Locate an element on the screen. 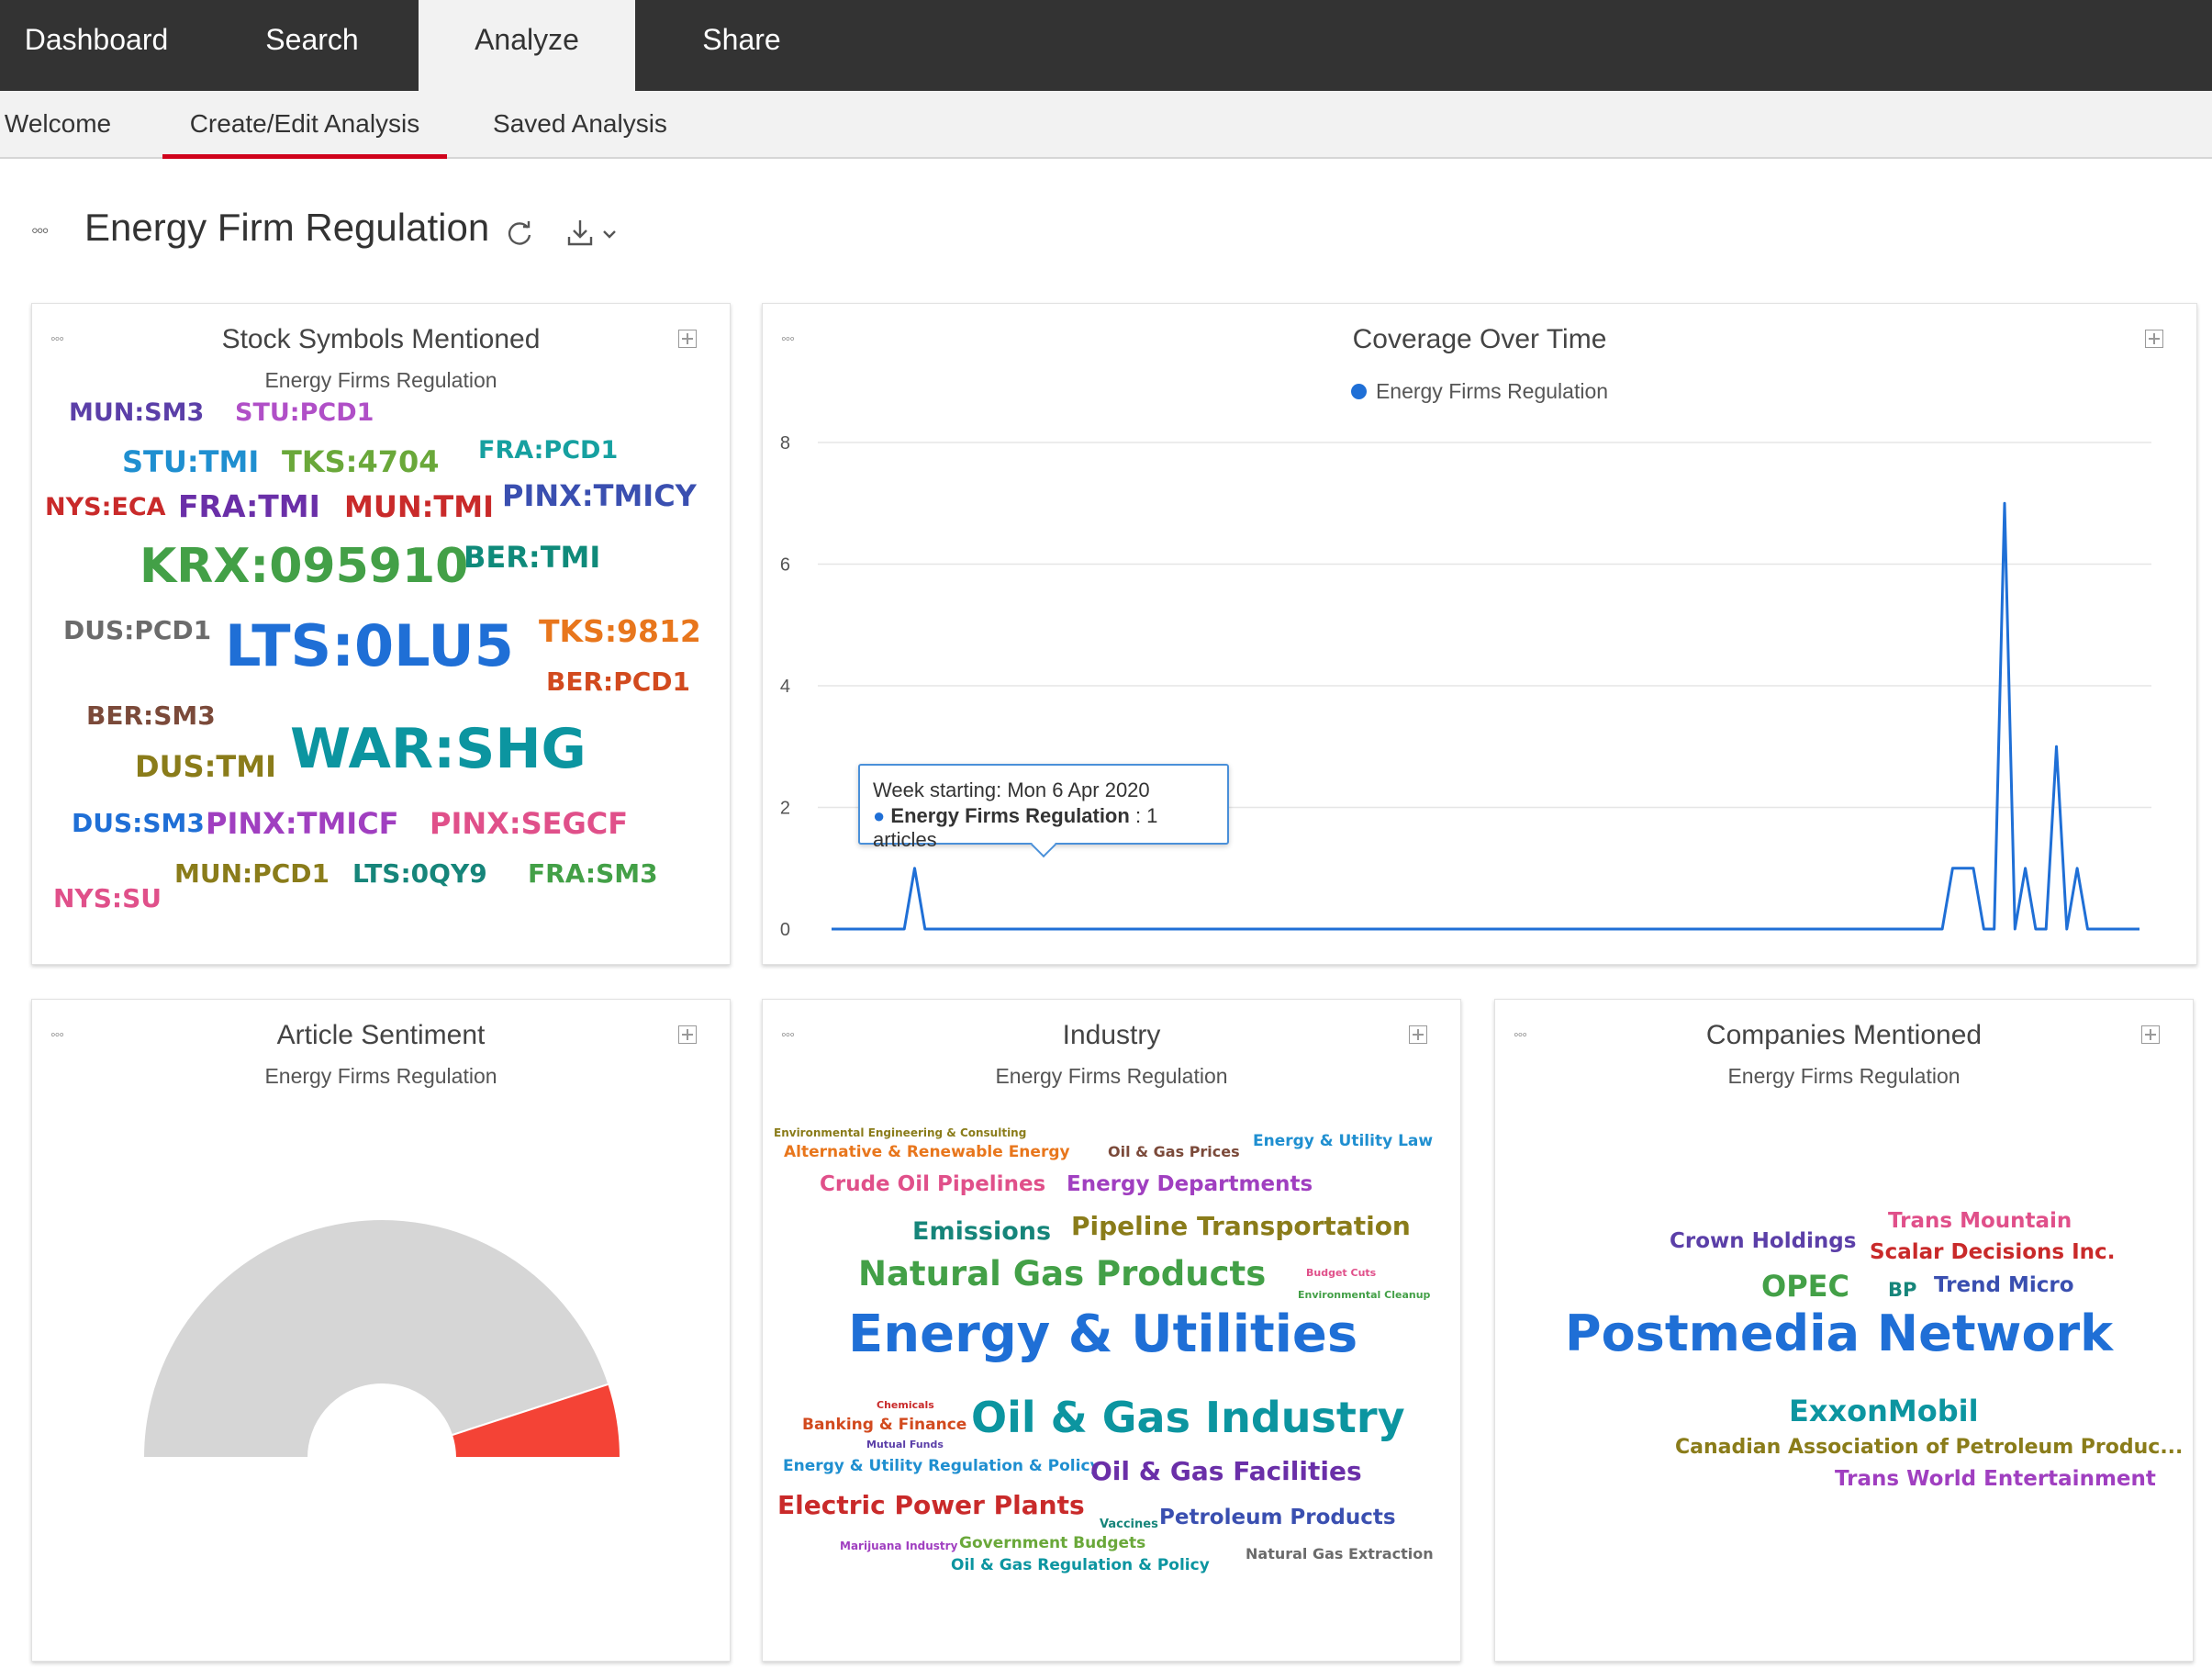 The image size is (2212, 1680). tab-search: Search is located at coordinates (312, 39).